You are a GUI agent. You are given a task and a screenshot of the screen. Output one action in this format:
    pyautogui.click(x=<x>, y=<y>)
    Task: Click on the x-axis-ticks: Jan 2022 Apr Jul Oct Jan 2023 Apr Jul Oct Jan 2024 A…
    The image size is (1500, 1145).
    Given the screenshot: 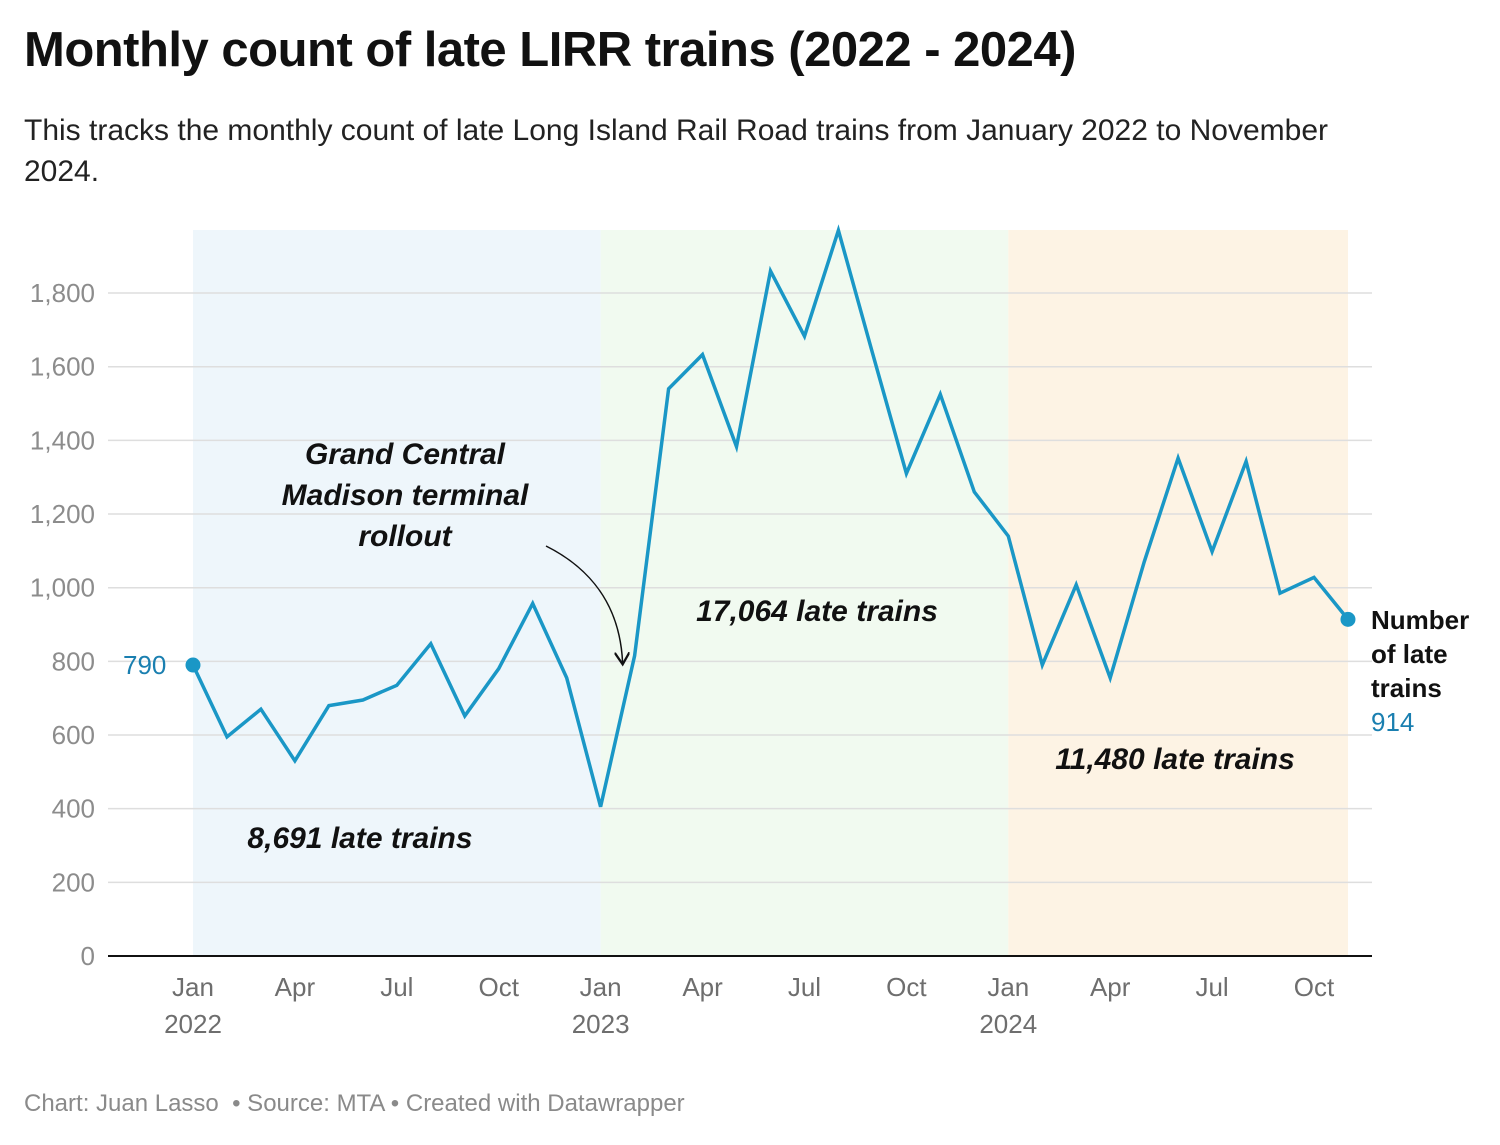 What is the action you would take?
    pyautogui.click(x=749, y=1005)
    